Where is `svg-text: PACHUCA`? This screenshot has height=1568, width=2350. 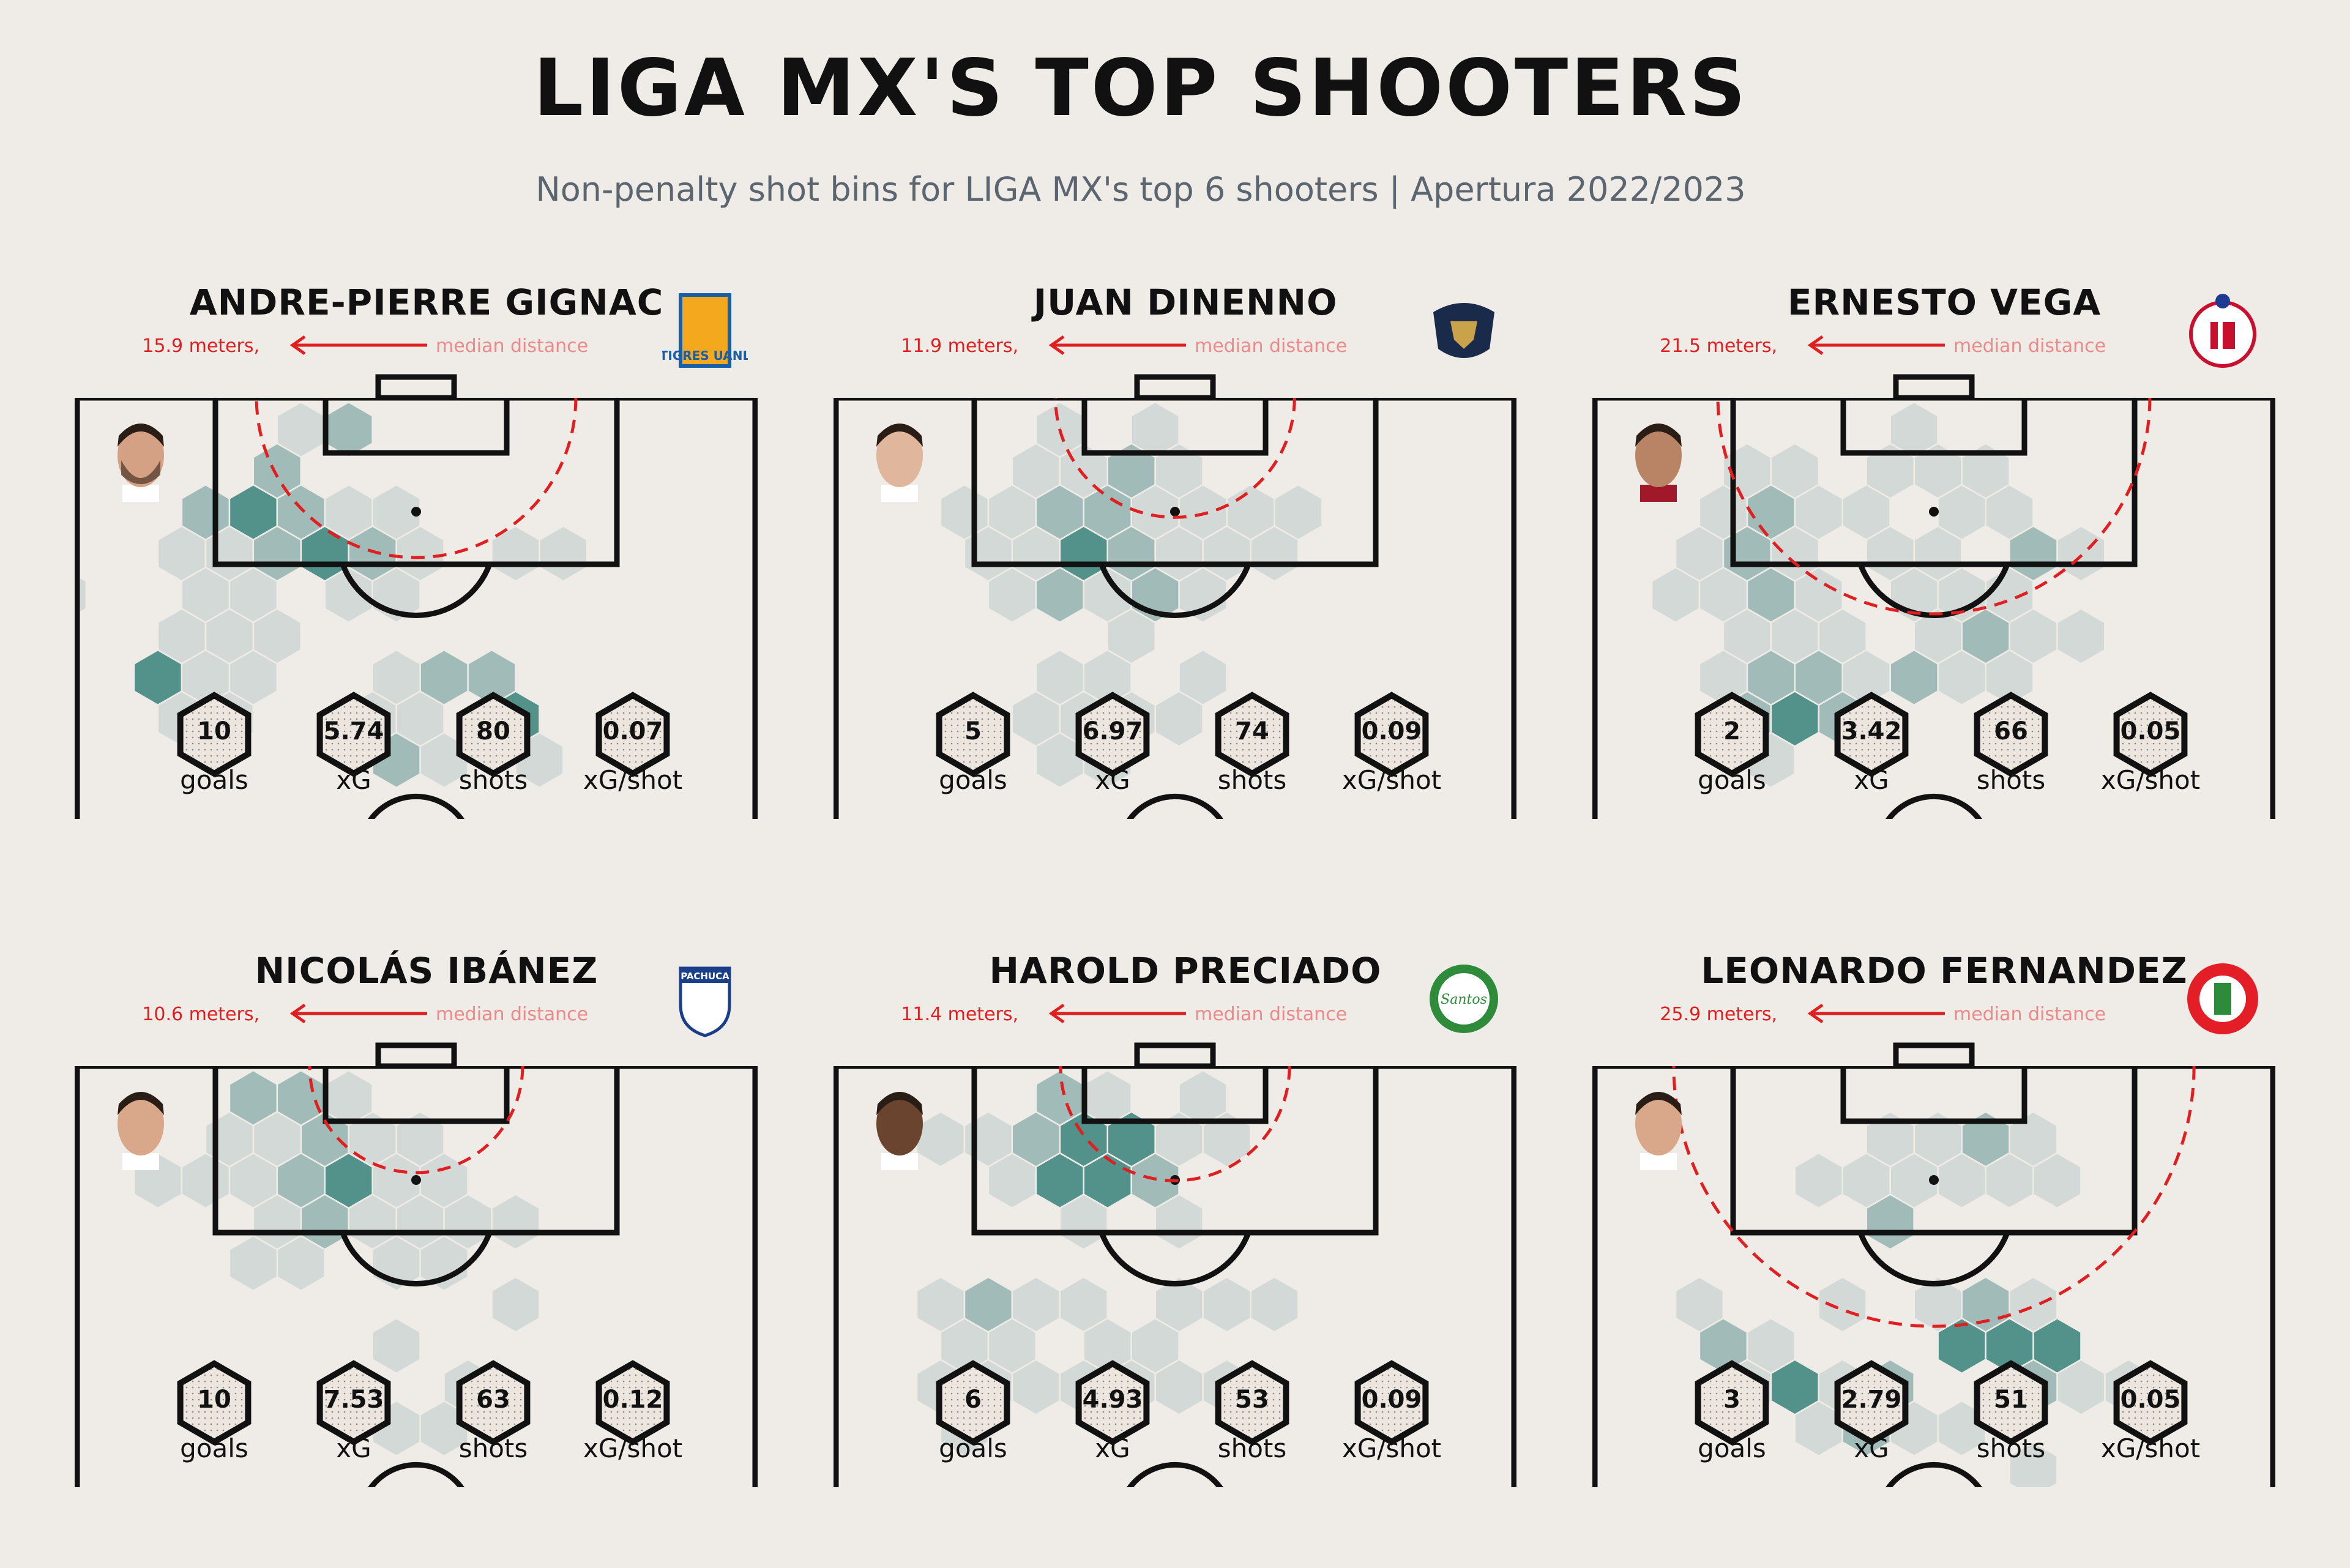
svg-text: PACHUCA is located at coordinates (705, 976).